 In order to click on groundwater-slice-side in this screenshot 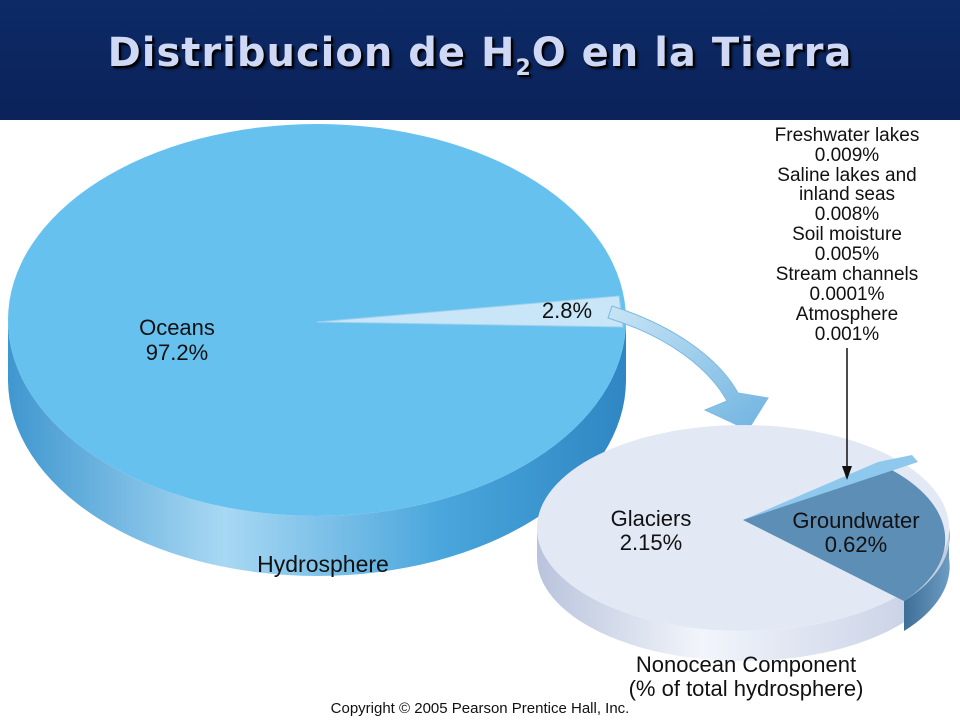, I will do `click(927, 579)`.